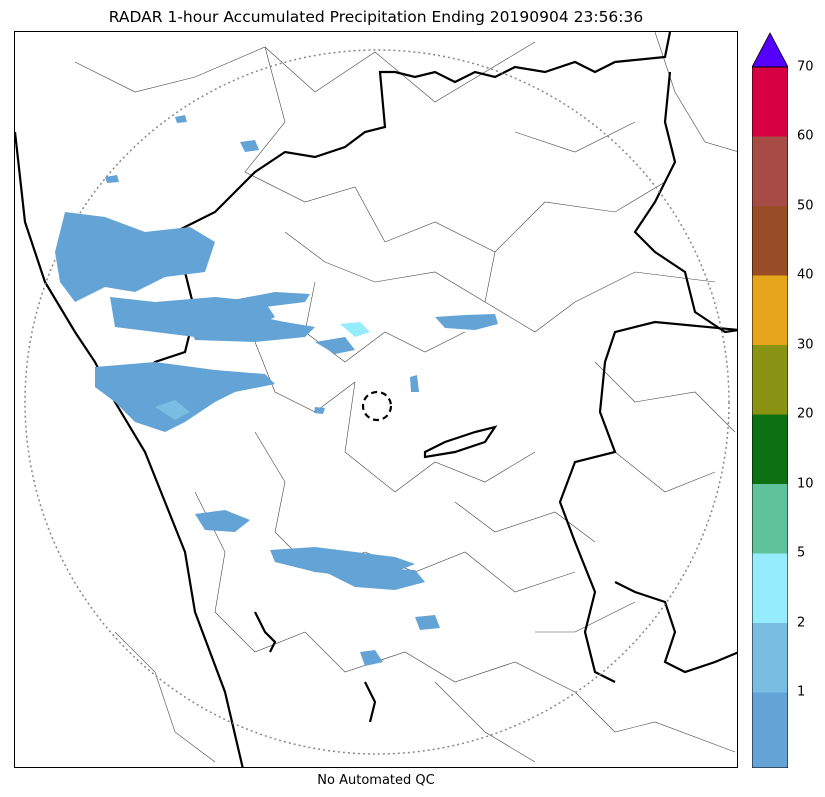  Describe the element at coordinates (377, 406) in the screenshot. I see `radar-site-marker` at that location.